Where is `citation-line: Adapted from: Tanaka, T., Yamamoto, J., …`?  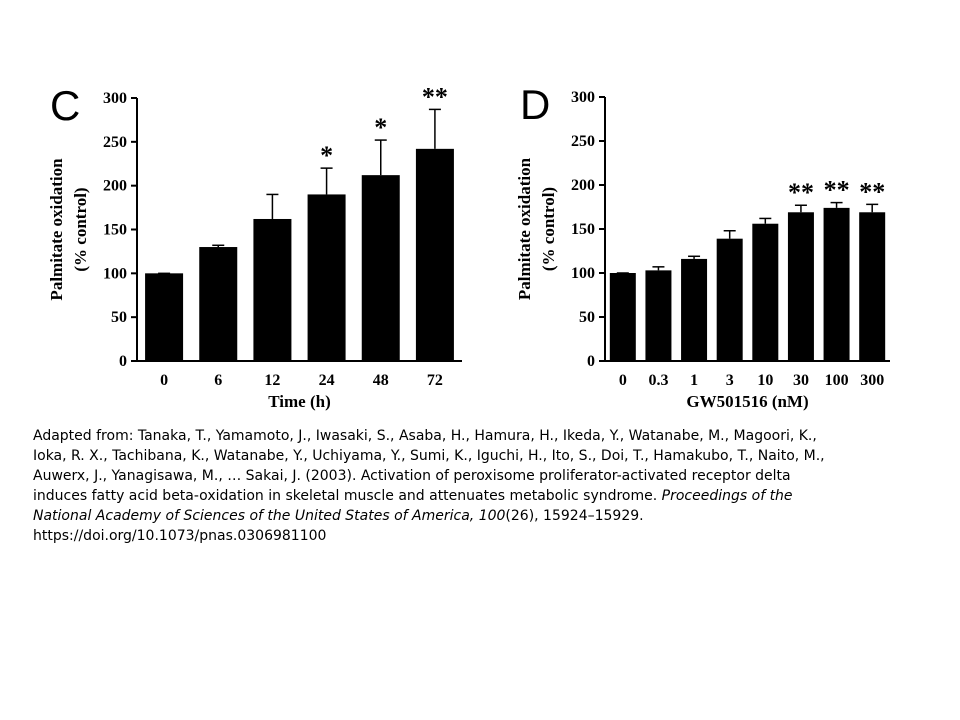 citation-line: Adapted from: Tanaka, T., Yamamoto, J., … is located at coordinates (429, 436).